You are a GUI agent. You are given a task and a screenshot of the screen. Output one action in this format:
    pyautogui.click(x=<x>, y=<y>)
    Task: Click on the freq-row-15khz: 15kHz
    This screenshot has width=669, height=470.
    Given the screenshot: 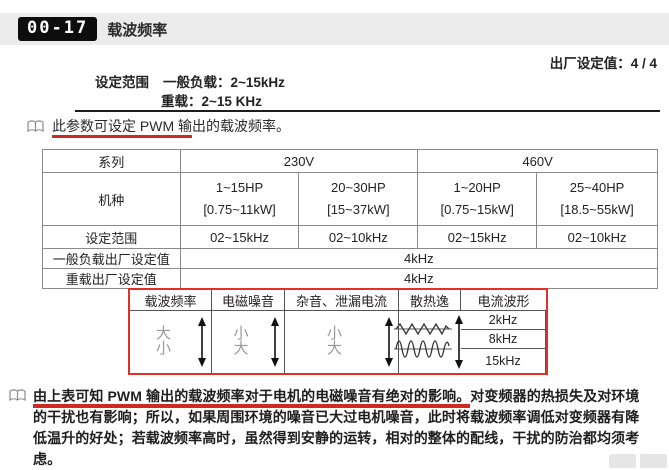 What is the action you would take?
    pyautogui.click(x=503, y=361)
    